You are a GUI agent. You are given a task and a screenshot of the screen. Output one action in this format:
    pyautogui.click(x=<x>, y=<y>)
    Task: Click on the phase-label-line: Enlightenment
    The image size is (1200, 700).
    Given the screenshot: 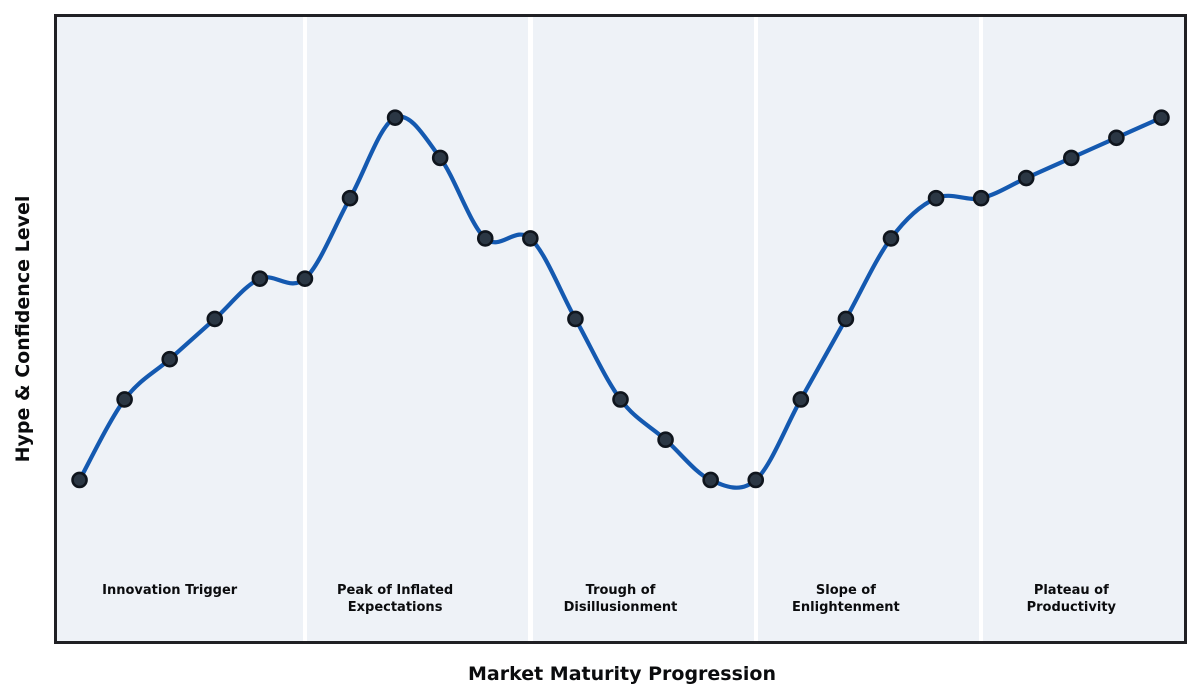 What is the action you would take?
    pyautogui.click(x=846, y=607)
    